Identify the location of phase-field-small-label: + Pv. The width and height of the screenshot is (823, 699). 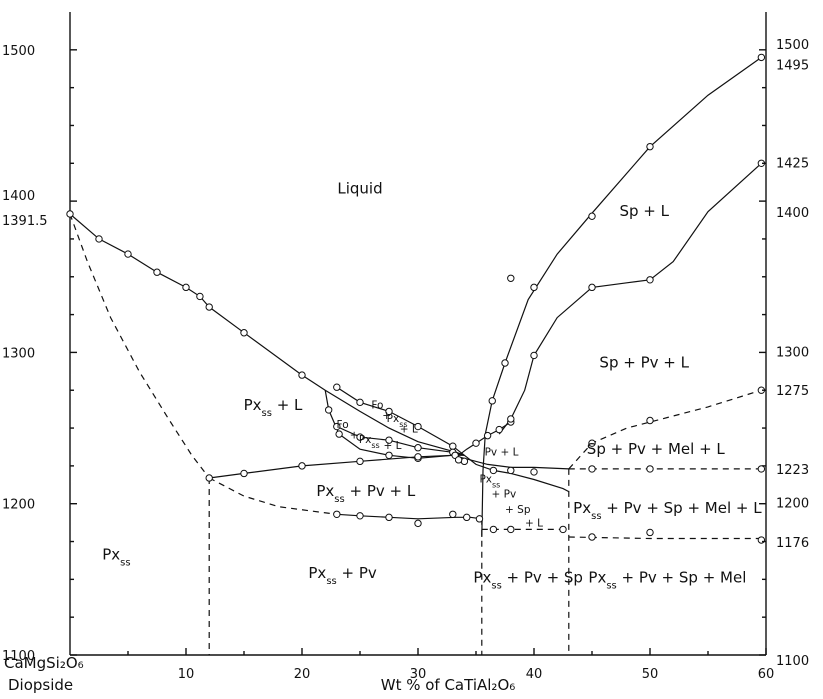
(503, 495).